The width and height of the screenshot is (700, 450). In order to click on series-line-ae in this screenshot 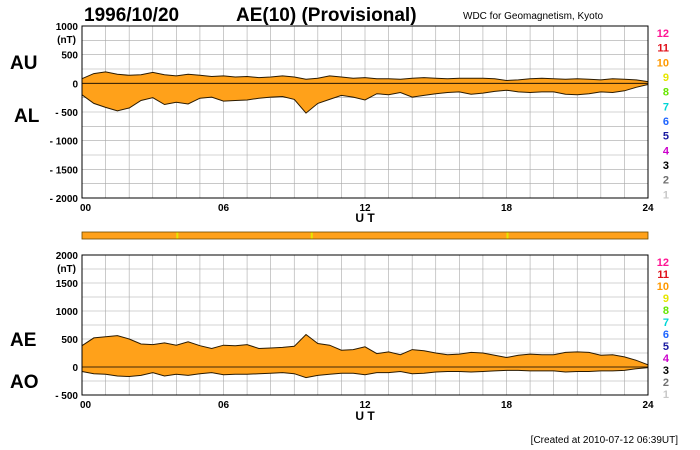, I will do `click(365, 349)`.